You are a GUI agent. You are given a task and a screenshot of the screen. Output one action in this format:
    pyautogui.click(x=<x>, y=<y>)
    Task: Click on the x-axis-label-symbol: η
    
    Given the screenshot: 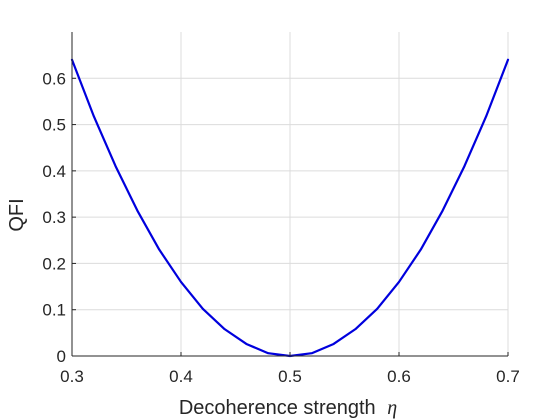 What is the action you would take?
    pyautogui.click(x=392, y=408)
    